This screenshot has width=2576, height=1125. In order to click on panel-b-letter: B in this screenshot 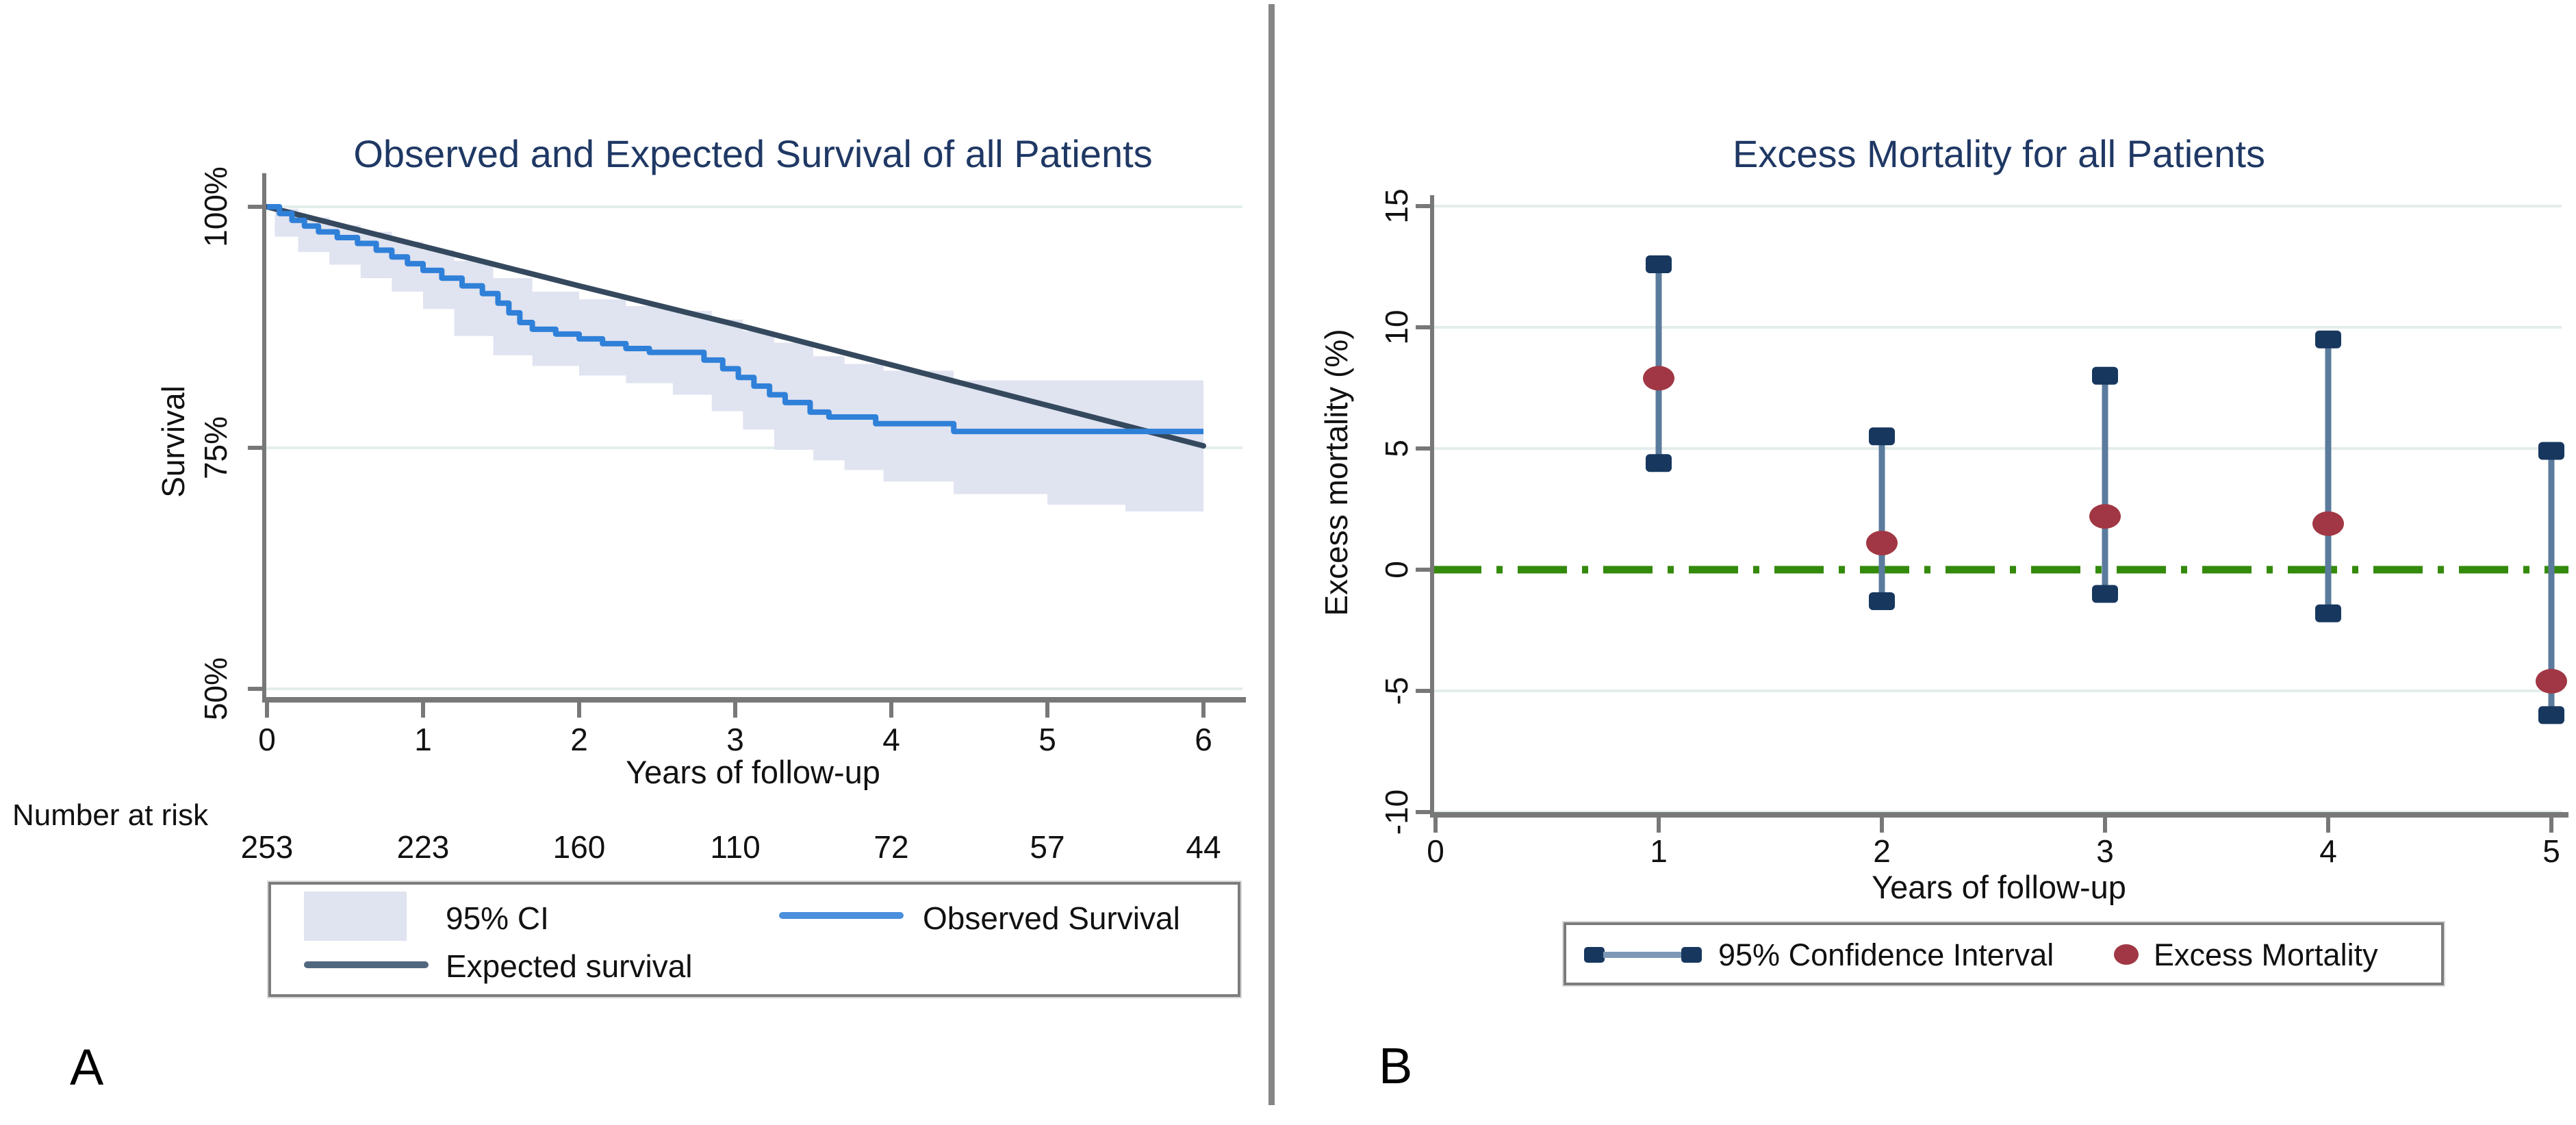, I will do `click(1396, 1065)`.